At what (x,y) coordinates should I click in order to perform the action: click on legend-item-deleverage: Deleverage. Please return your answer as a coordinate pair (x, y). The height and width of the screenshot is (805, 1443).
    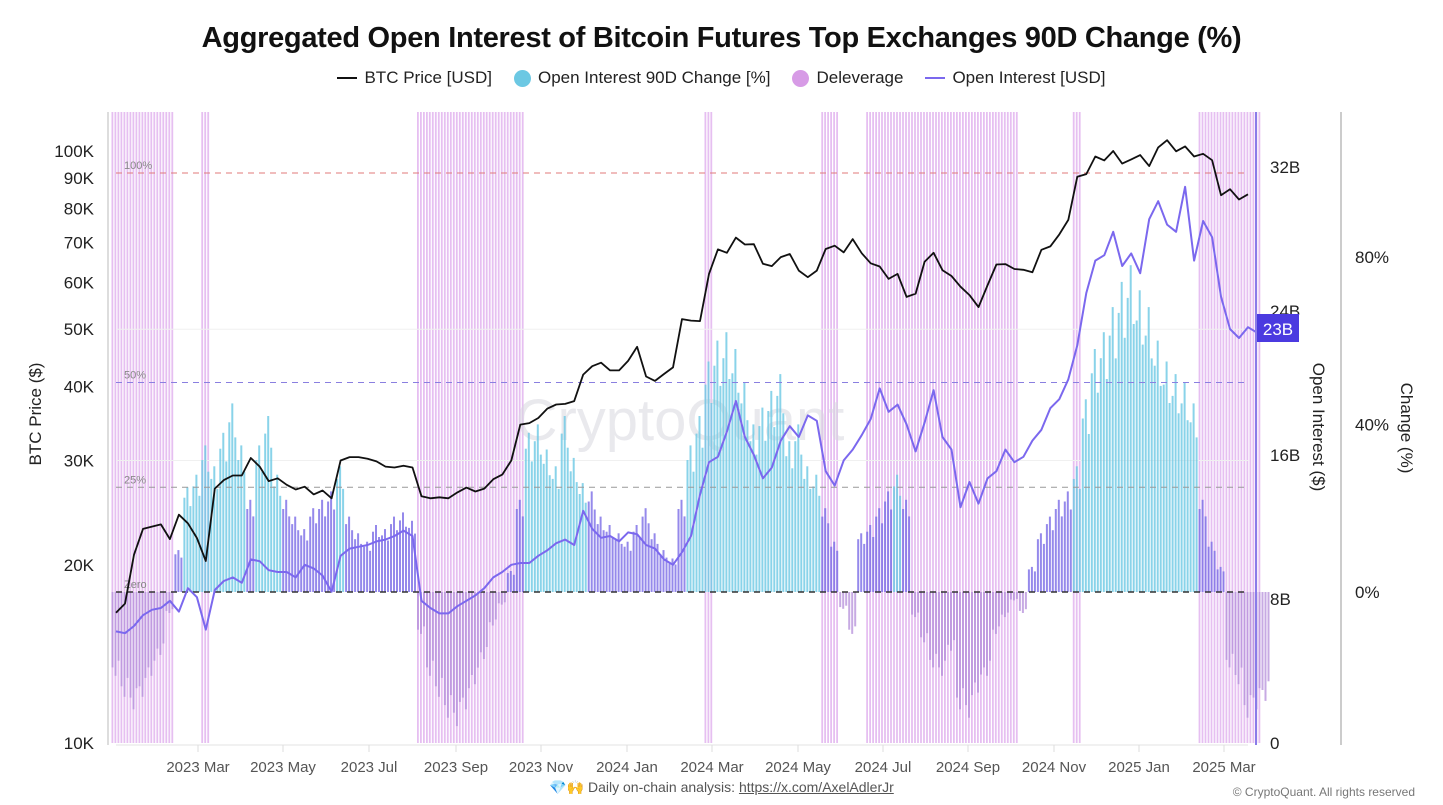
    Looking at the image, I should click on (847, 78).